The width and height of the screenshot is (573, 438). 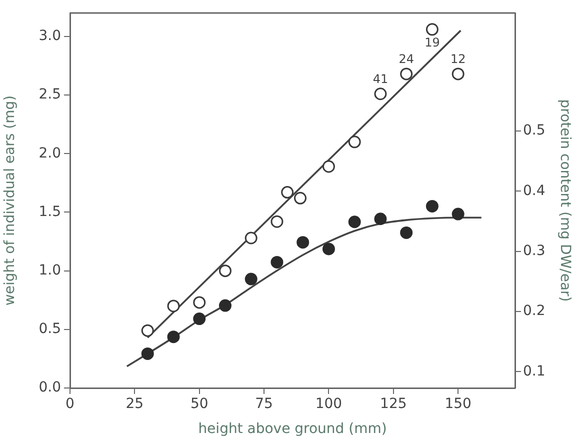 I want to click on y-tick-label: 1.5, so click(x=49, y=212).